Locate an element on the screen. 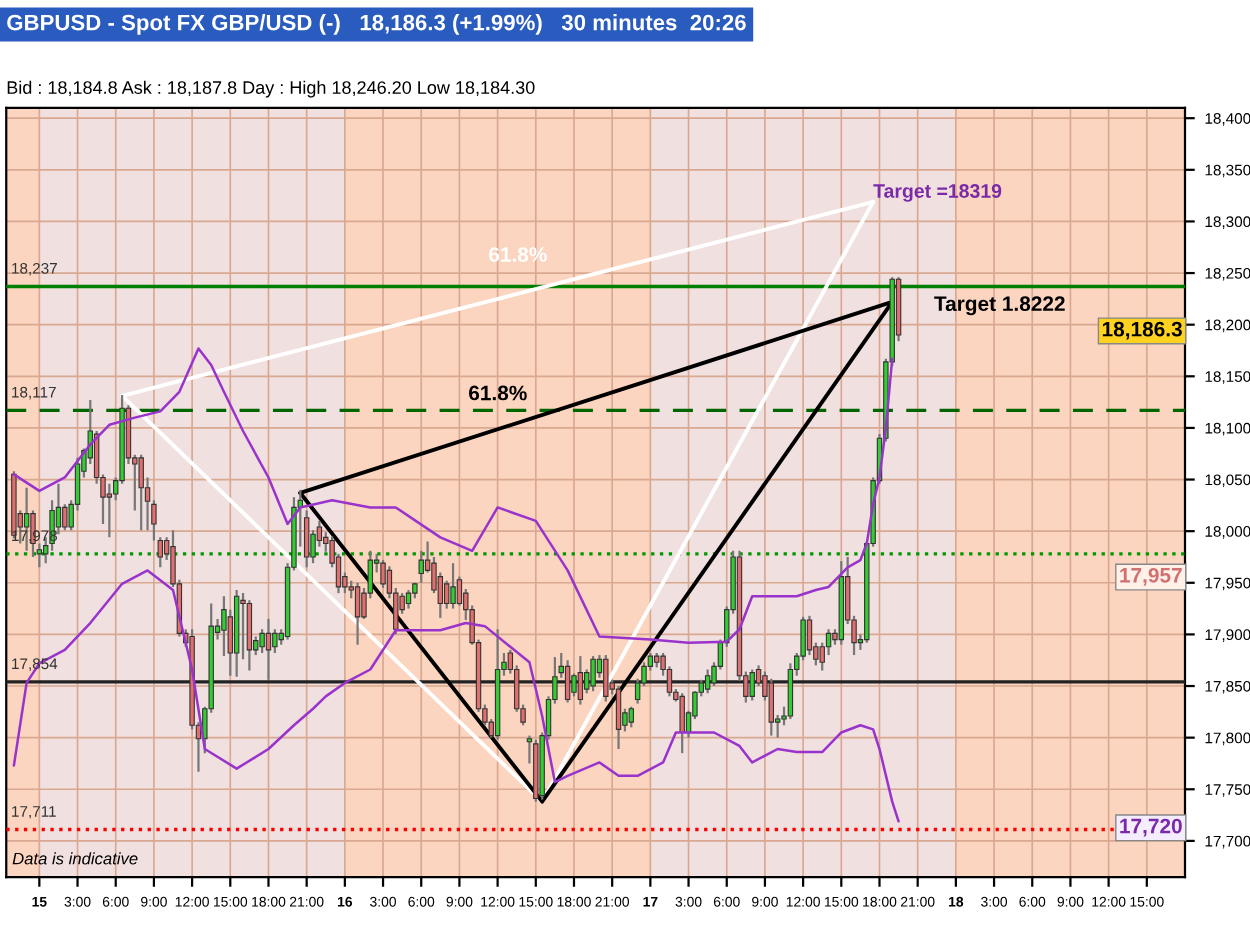 Image resolution: width=1250 pixels, height=938 pixels. annotation: 17,957 is located at coordinates (1151, 576).